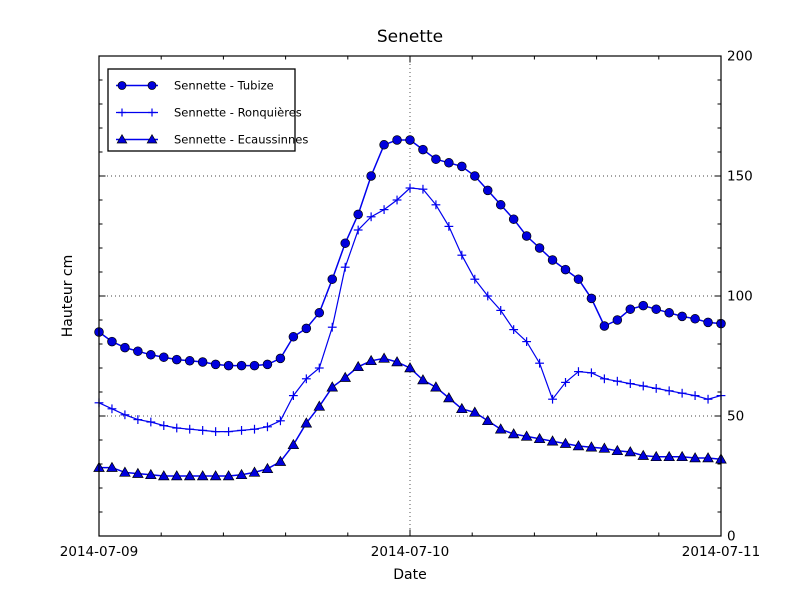 The width and height of the screenshot is (800, 604). What do you see at coordinates (224, 86) in the screenshot?
I see `legend-item-label: Sennette - Tubize` at bounding box center [224, 86].